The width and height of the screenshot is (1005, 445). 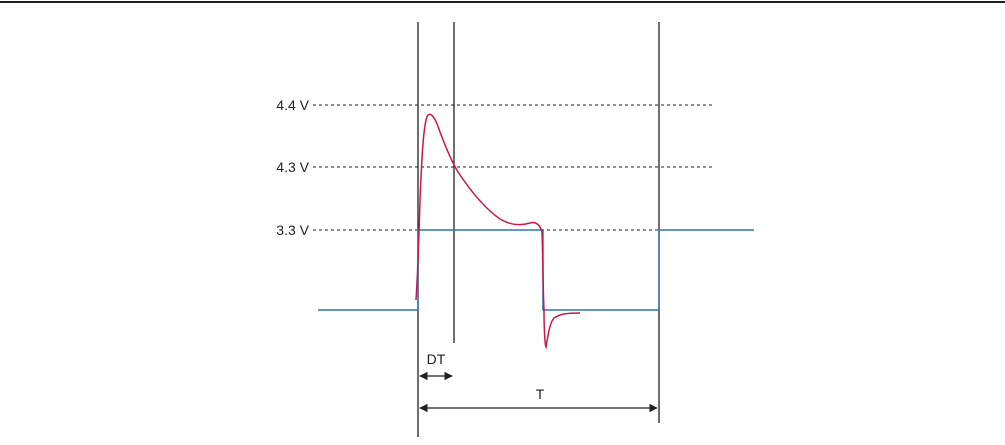 What do you see at coordinates (536, 270) in the screenshot?
I see `ideal-signal-trace` at bounding box center [536, 270].